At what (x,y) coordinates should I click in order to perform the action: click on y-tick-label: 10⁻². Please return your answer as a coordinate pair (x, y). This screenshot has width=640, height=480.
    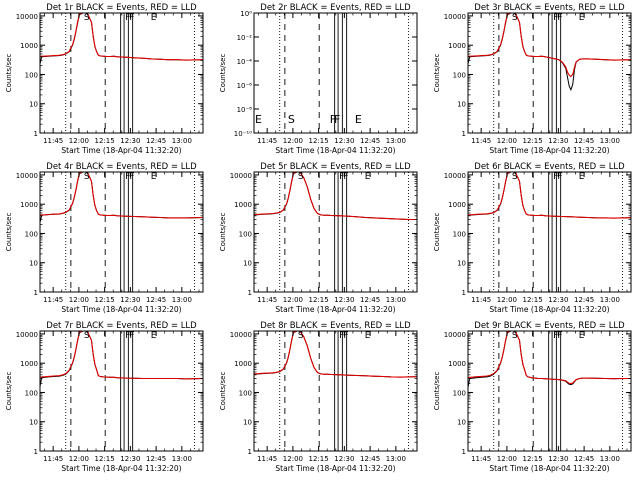
    Looking at the image, I should click on (245, 38).